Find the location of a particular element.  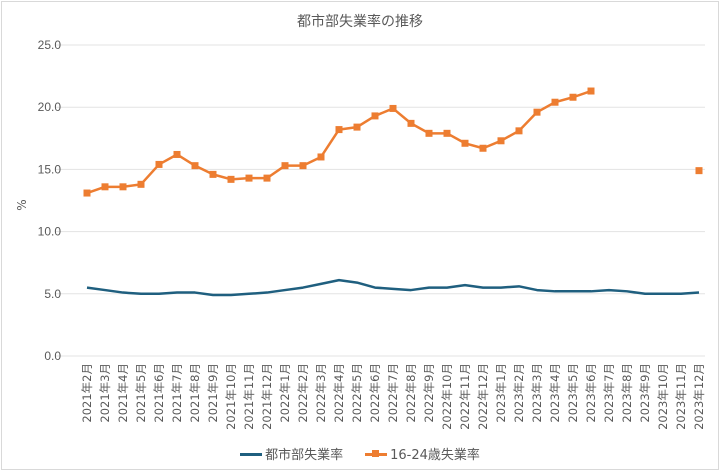

x-tick-label: 2023年7月 is located at coordinates (609, 393).